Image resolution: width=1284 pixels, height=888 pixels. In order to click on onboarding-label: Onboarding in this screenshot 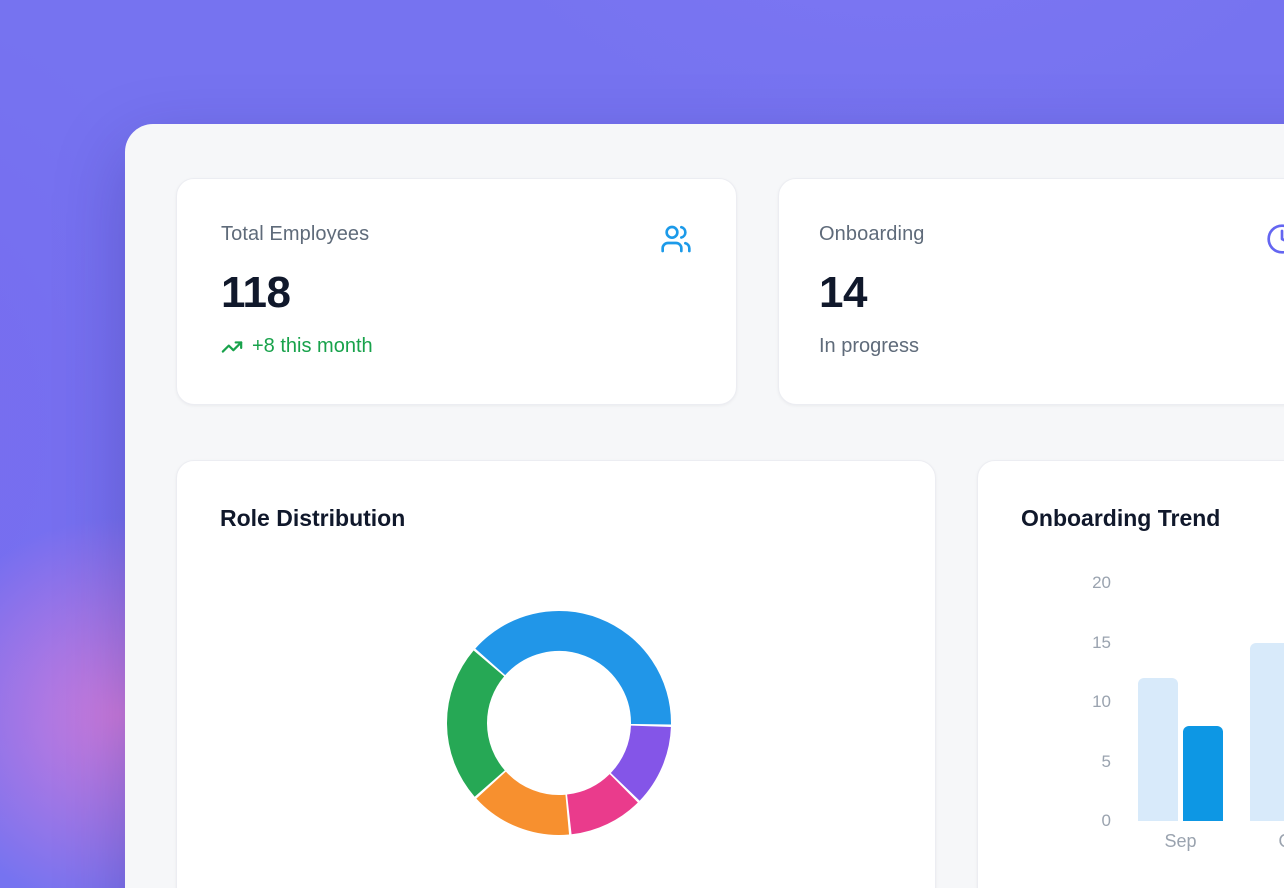, I will do `click(872, 234)`.